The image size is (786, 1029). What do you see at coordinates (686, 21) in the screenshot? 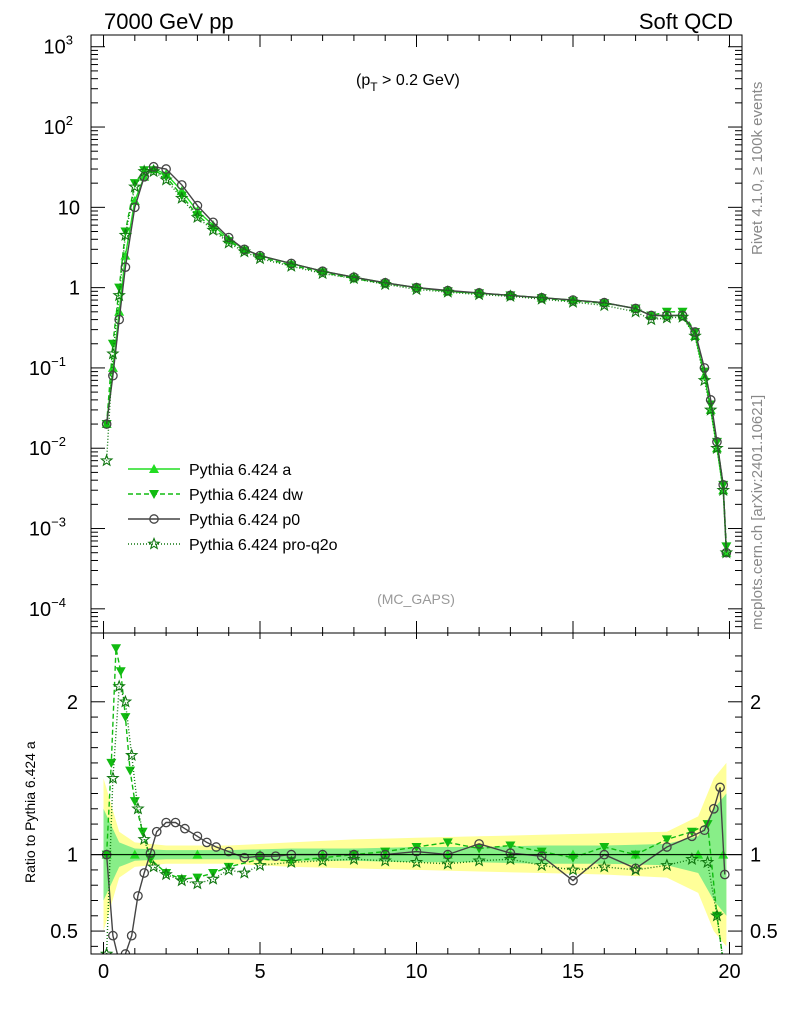
I see `header-right: Soft QCD` at bounding box center [686, 21].